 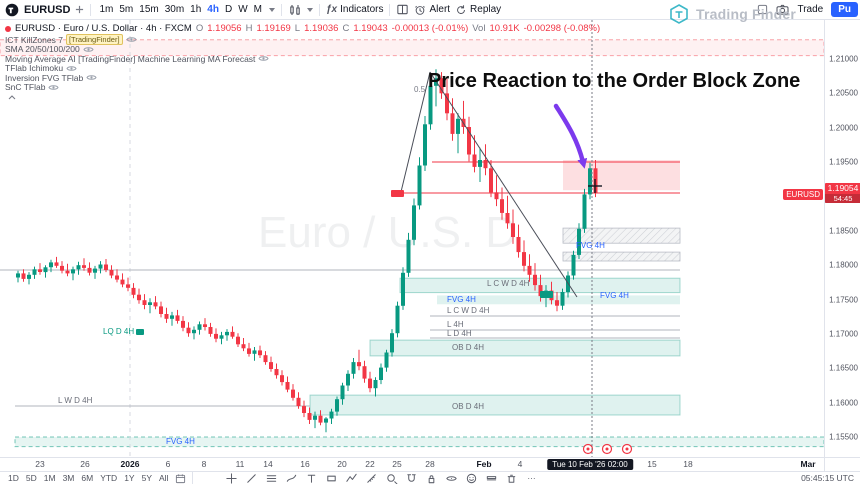 I want to click on timeframe-button-W: W, so click(x=243, y=9).